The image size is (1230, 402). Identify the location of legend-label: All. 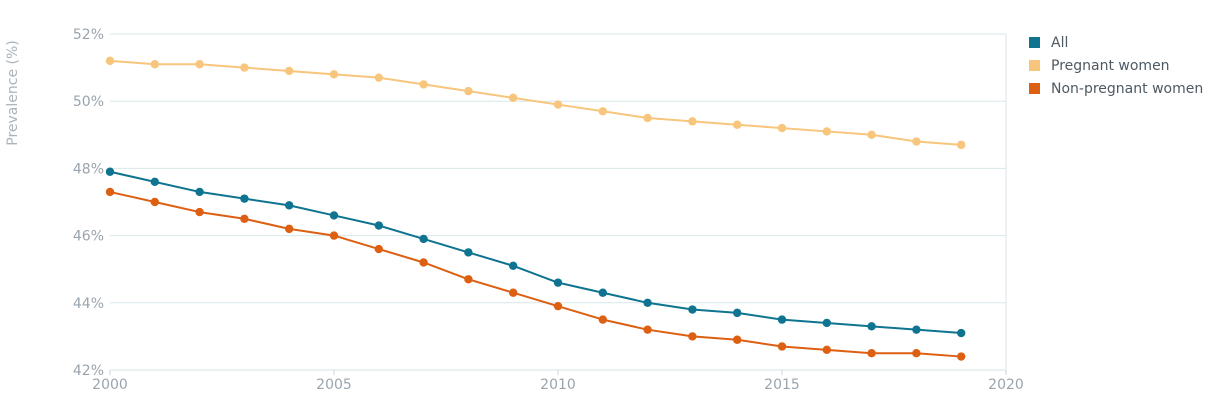
(1059, 43).